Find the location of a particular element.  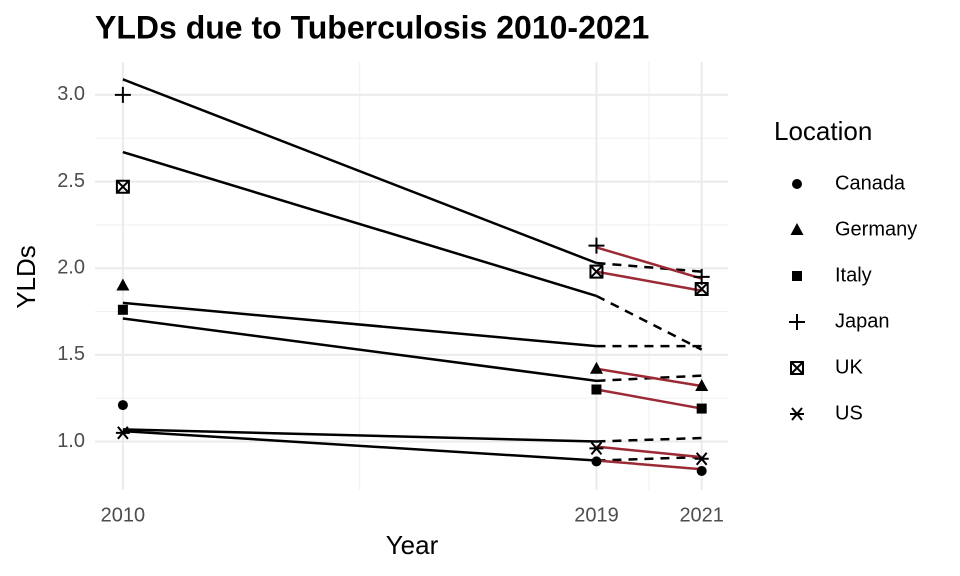

legend-item: Germany is located at coordinates (853, 229).